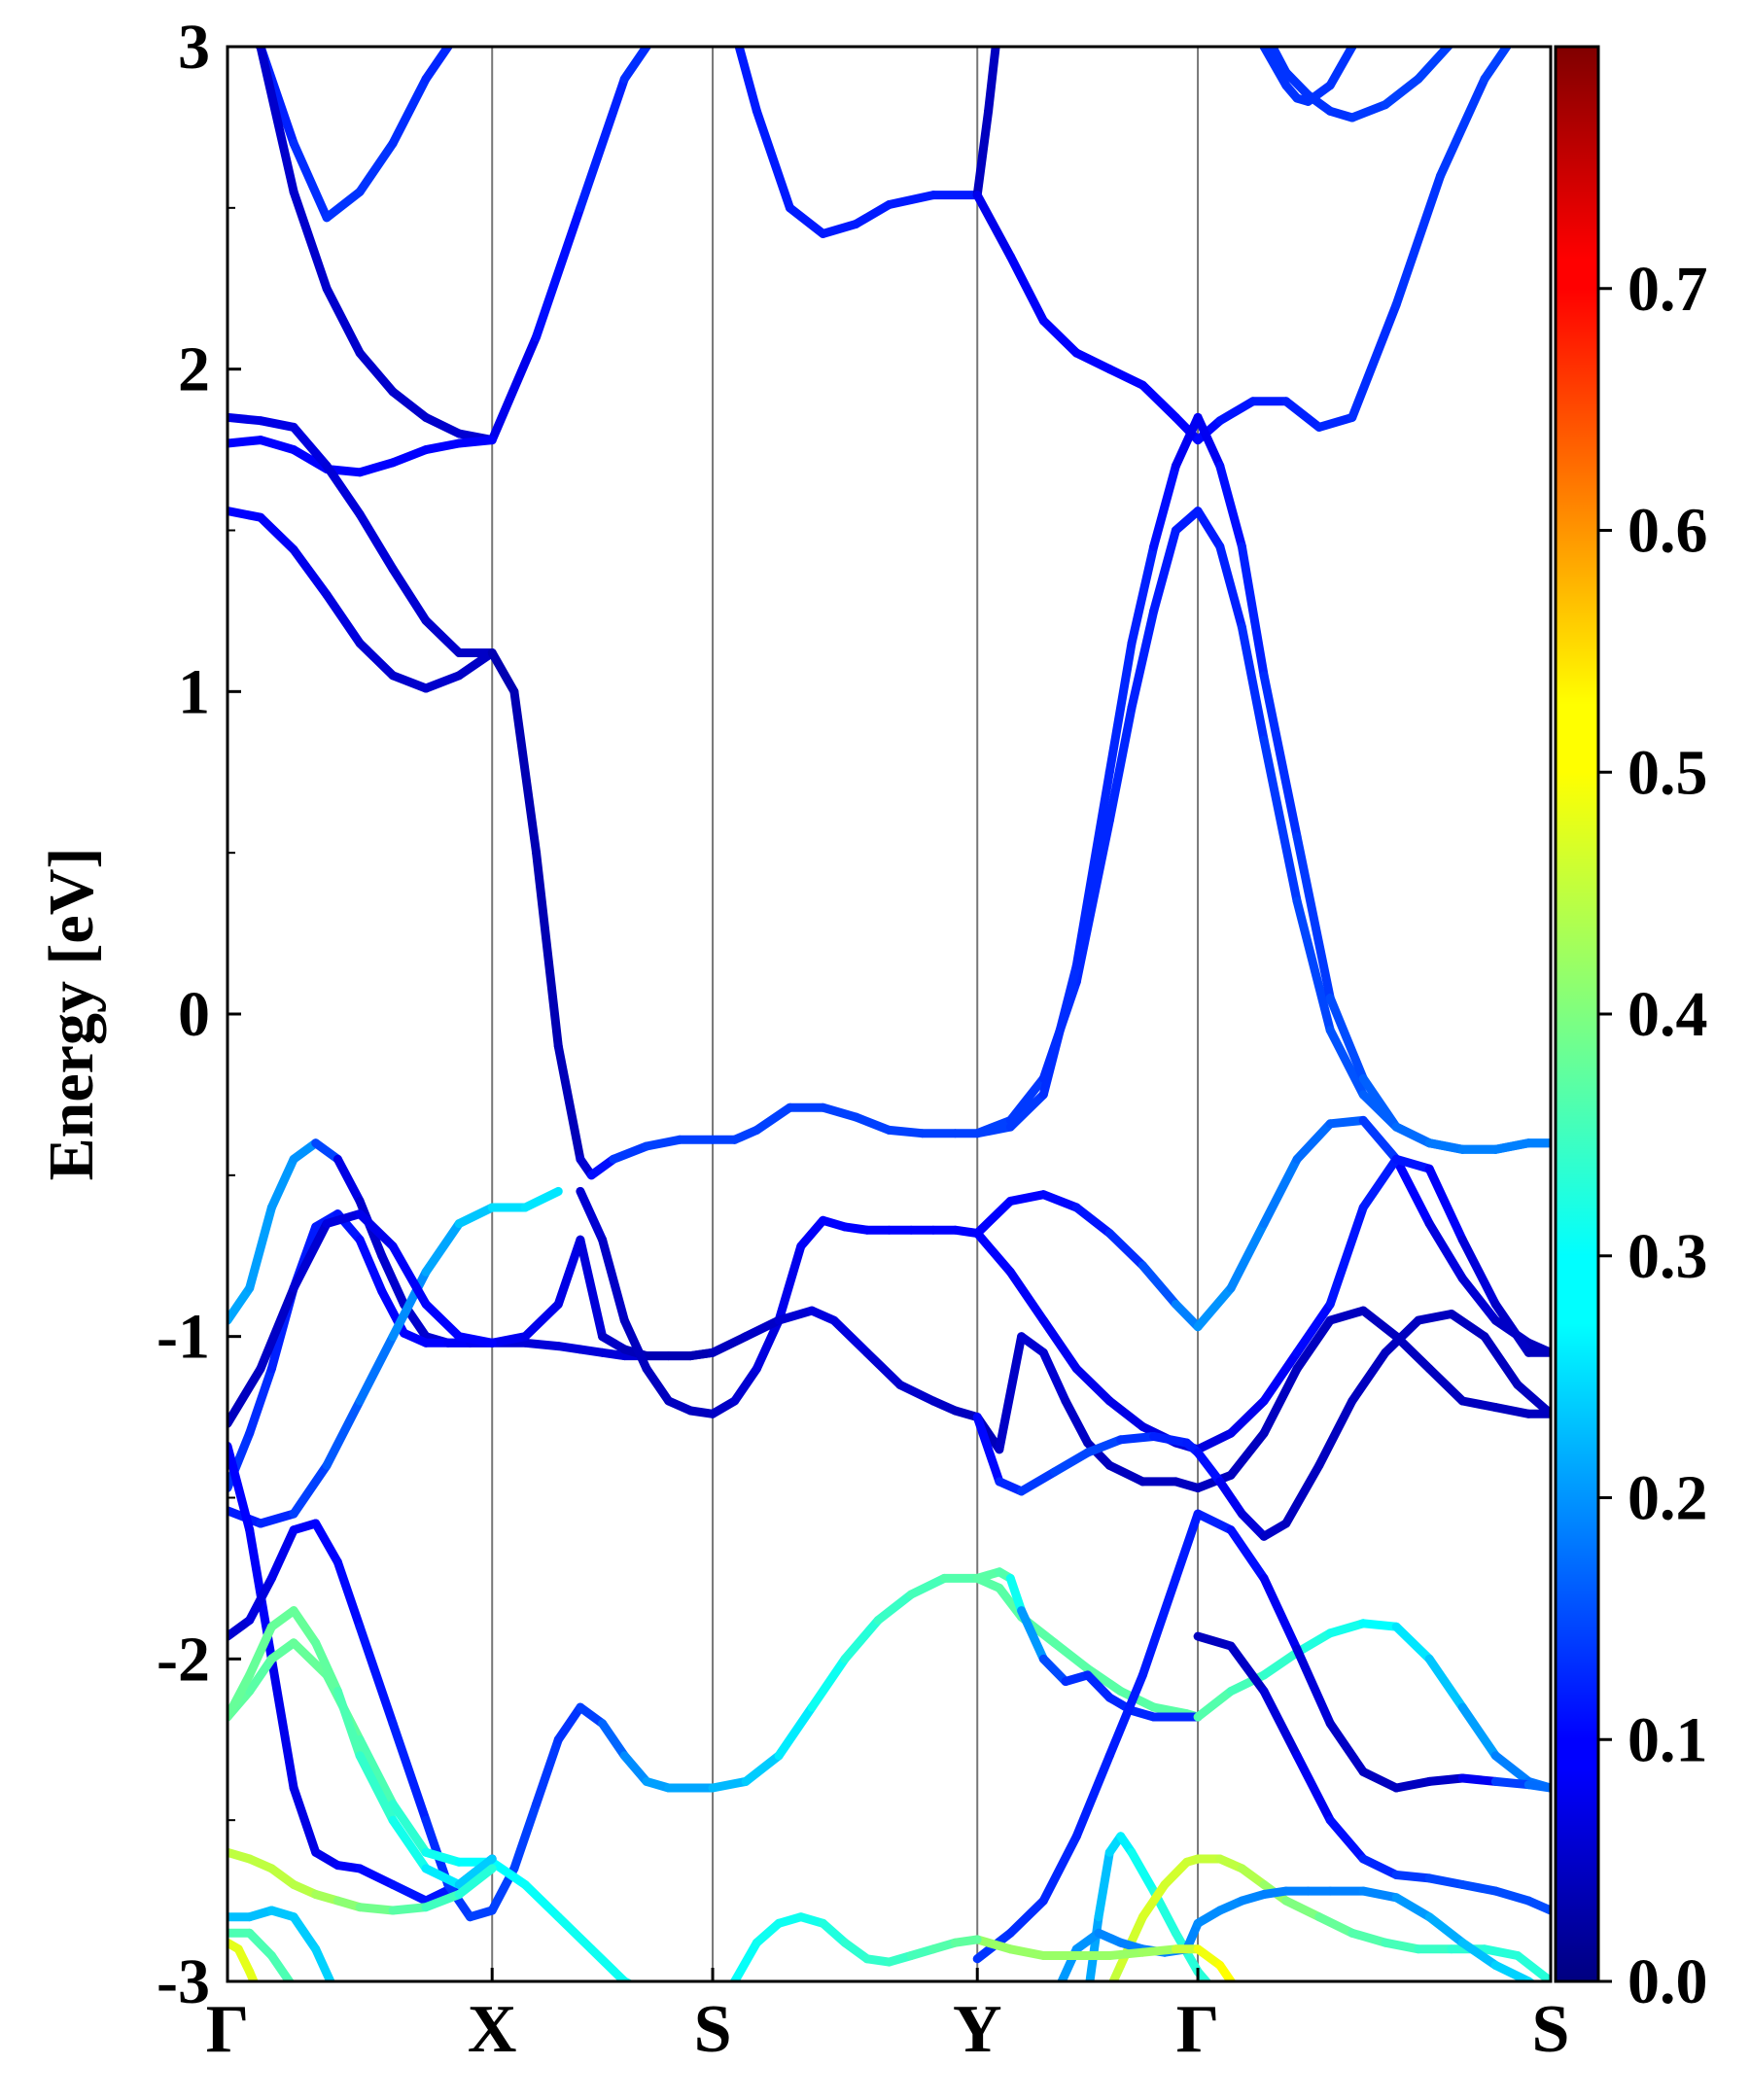 Image resolution: width=1750 pixels, height=2100 pixels. I want to click on x-tick-label: S, so click(713, 2029).